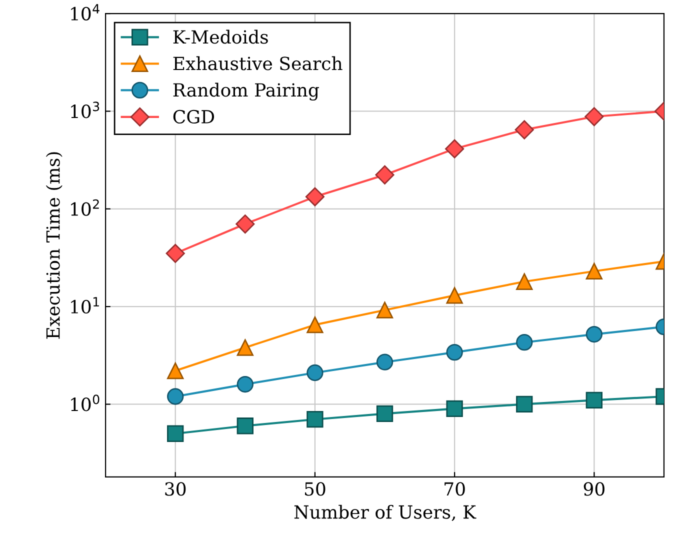 This screenshot has height=542, width=681. I want to click on x-axis-title: Number of Users, K, so click(385, 513).